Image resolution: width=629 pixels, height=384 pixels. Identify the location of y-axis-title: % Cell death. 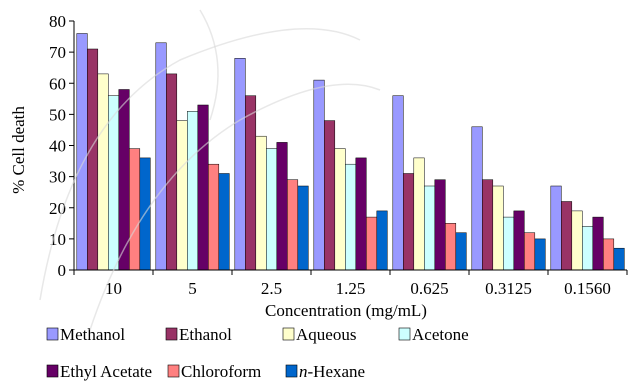
(18, 150).